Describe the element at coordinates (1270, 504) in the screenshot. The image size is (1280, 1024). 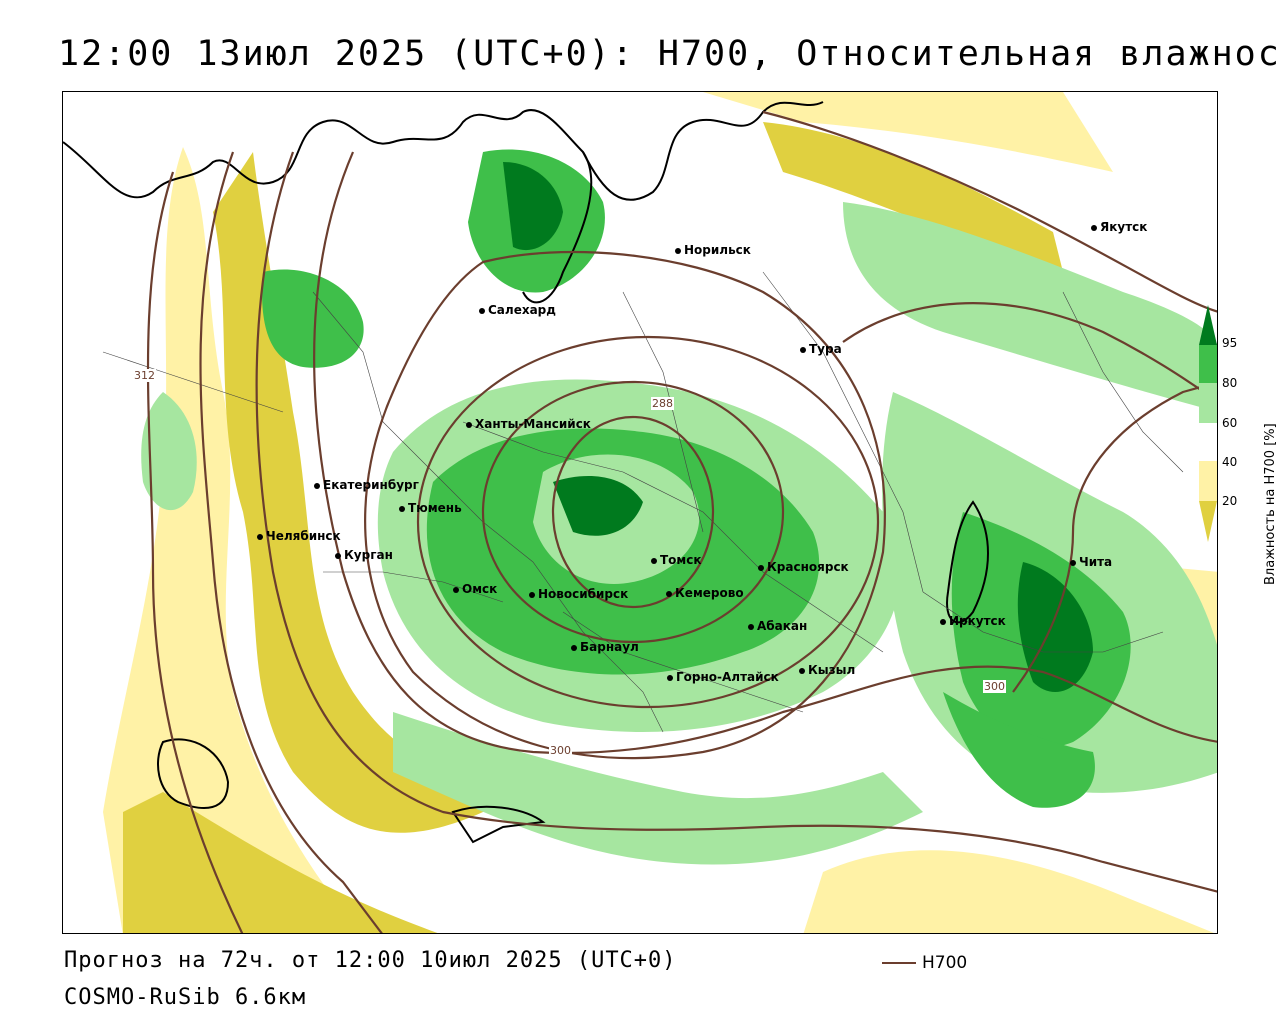
I see `colorbar-label: Влажность на H700 [%]` at that location.